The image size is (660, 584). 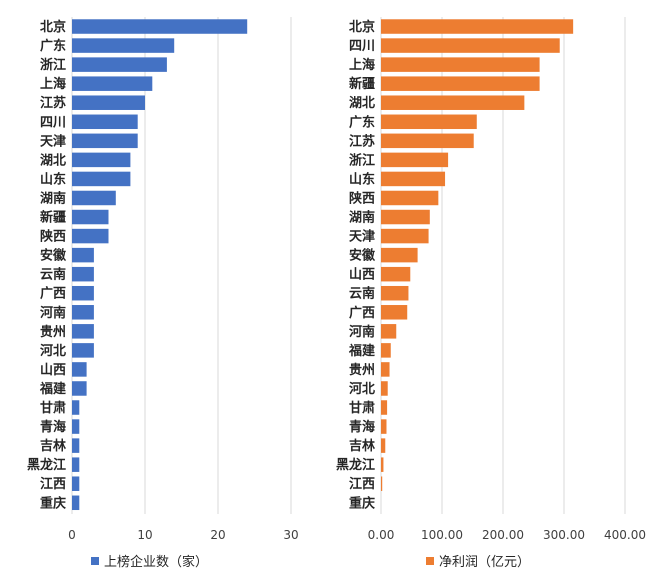 What do you see at coordinates (53, 122) in the screenshot?
I see `left-category-label-5: 四川` at bounding box center [53, 122].